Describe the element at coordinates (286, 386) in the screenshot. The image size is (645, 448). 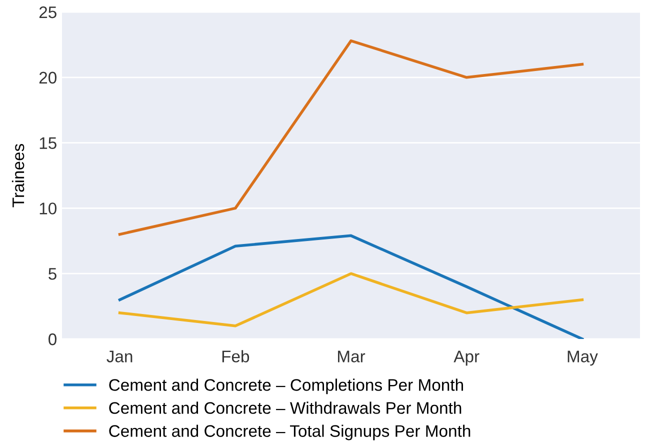
I see `legend-label: Cement and Concrete – Completions Per Month` at that location.